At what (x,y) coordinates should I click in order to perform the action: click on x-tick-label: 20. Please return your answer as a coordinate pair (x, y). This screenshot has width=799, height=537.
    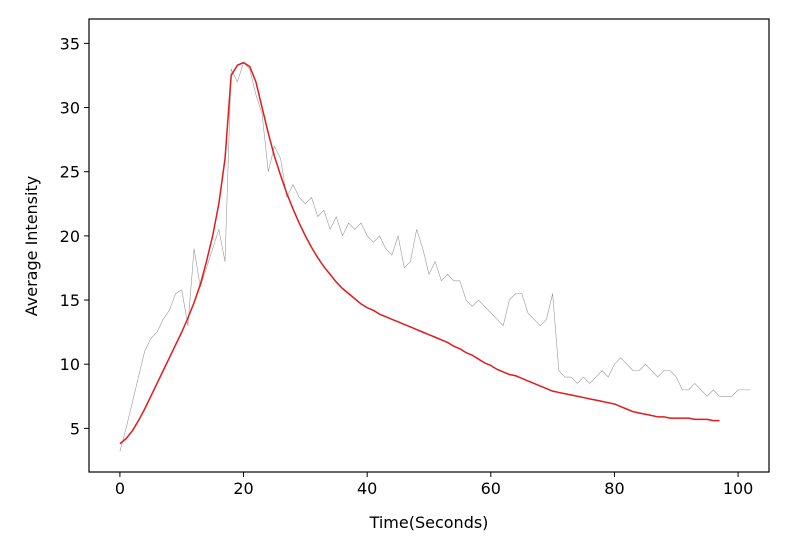
    Looking at the image, I should click on (243, 488).